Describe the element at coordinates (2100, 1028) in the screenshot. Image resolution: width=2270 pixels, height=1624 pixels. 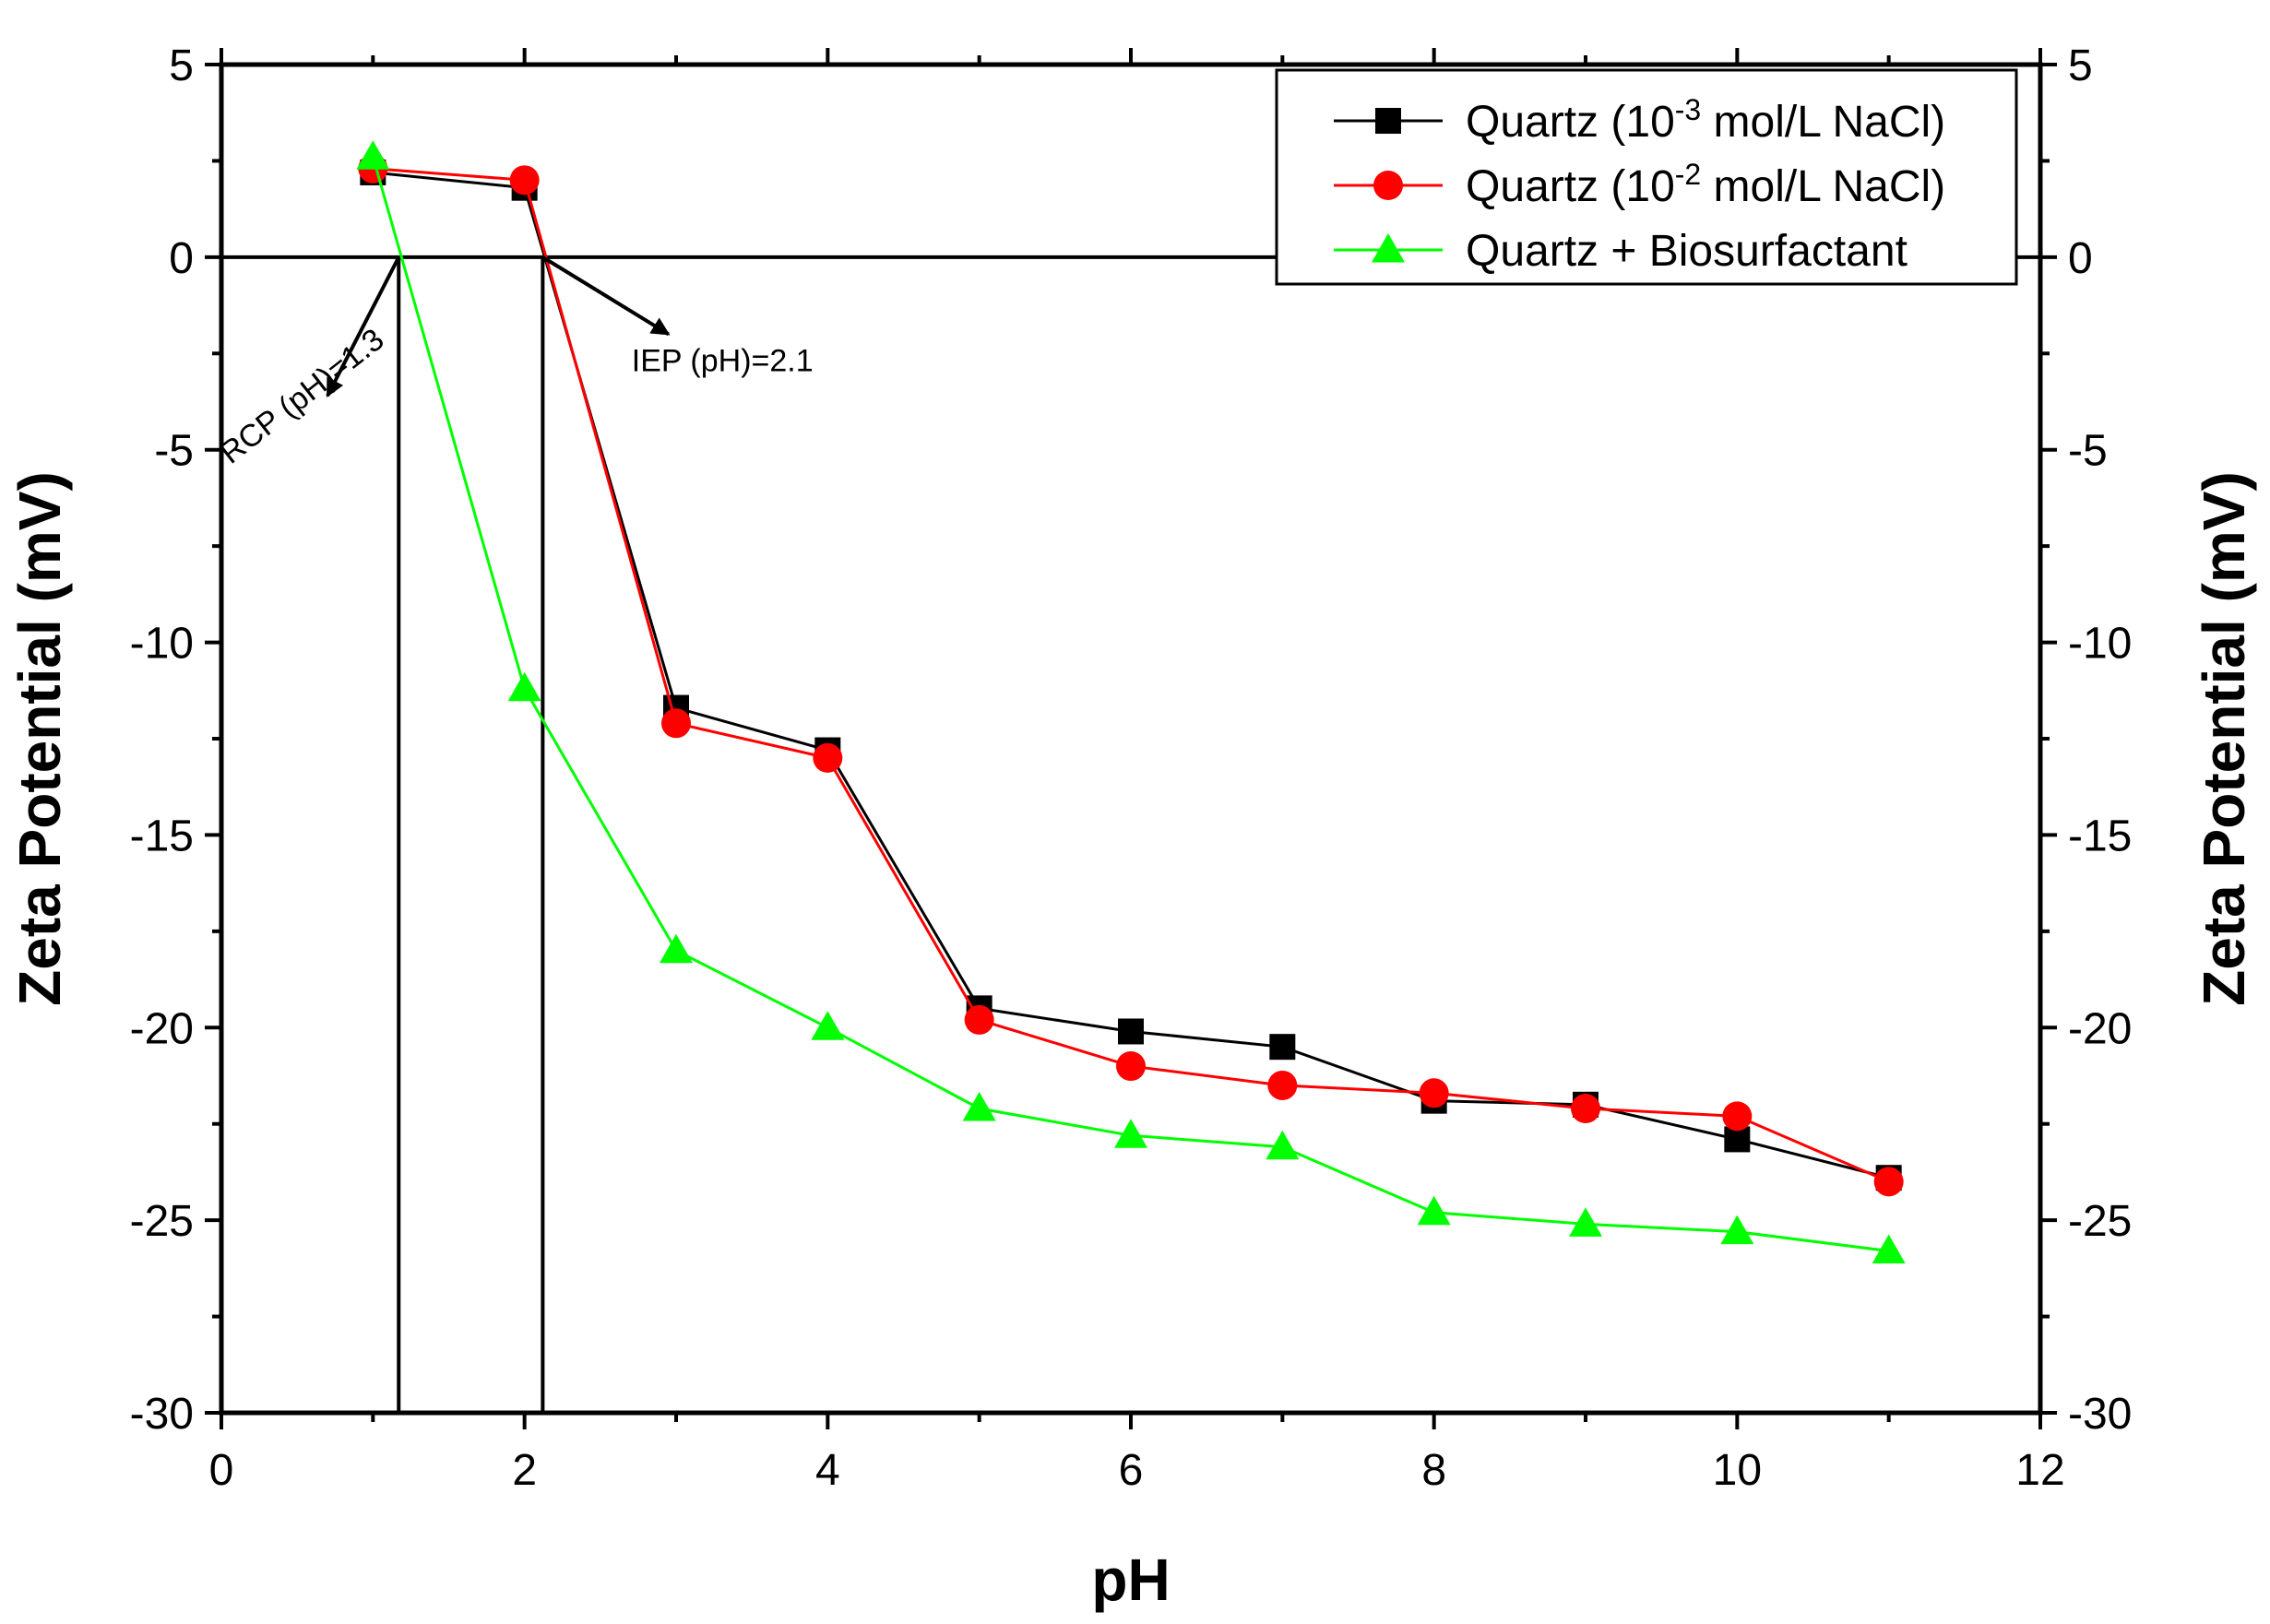
I see `y-tick-label-right: -20` at that location.